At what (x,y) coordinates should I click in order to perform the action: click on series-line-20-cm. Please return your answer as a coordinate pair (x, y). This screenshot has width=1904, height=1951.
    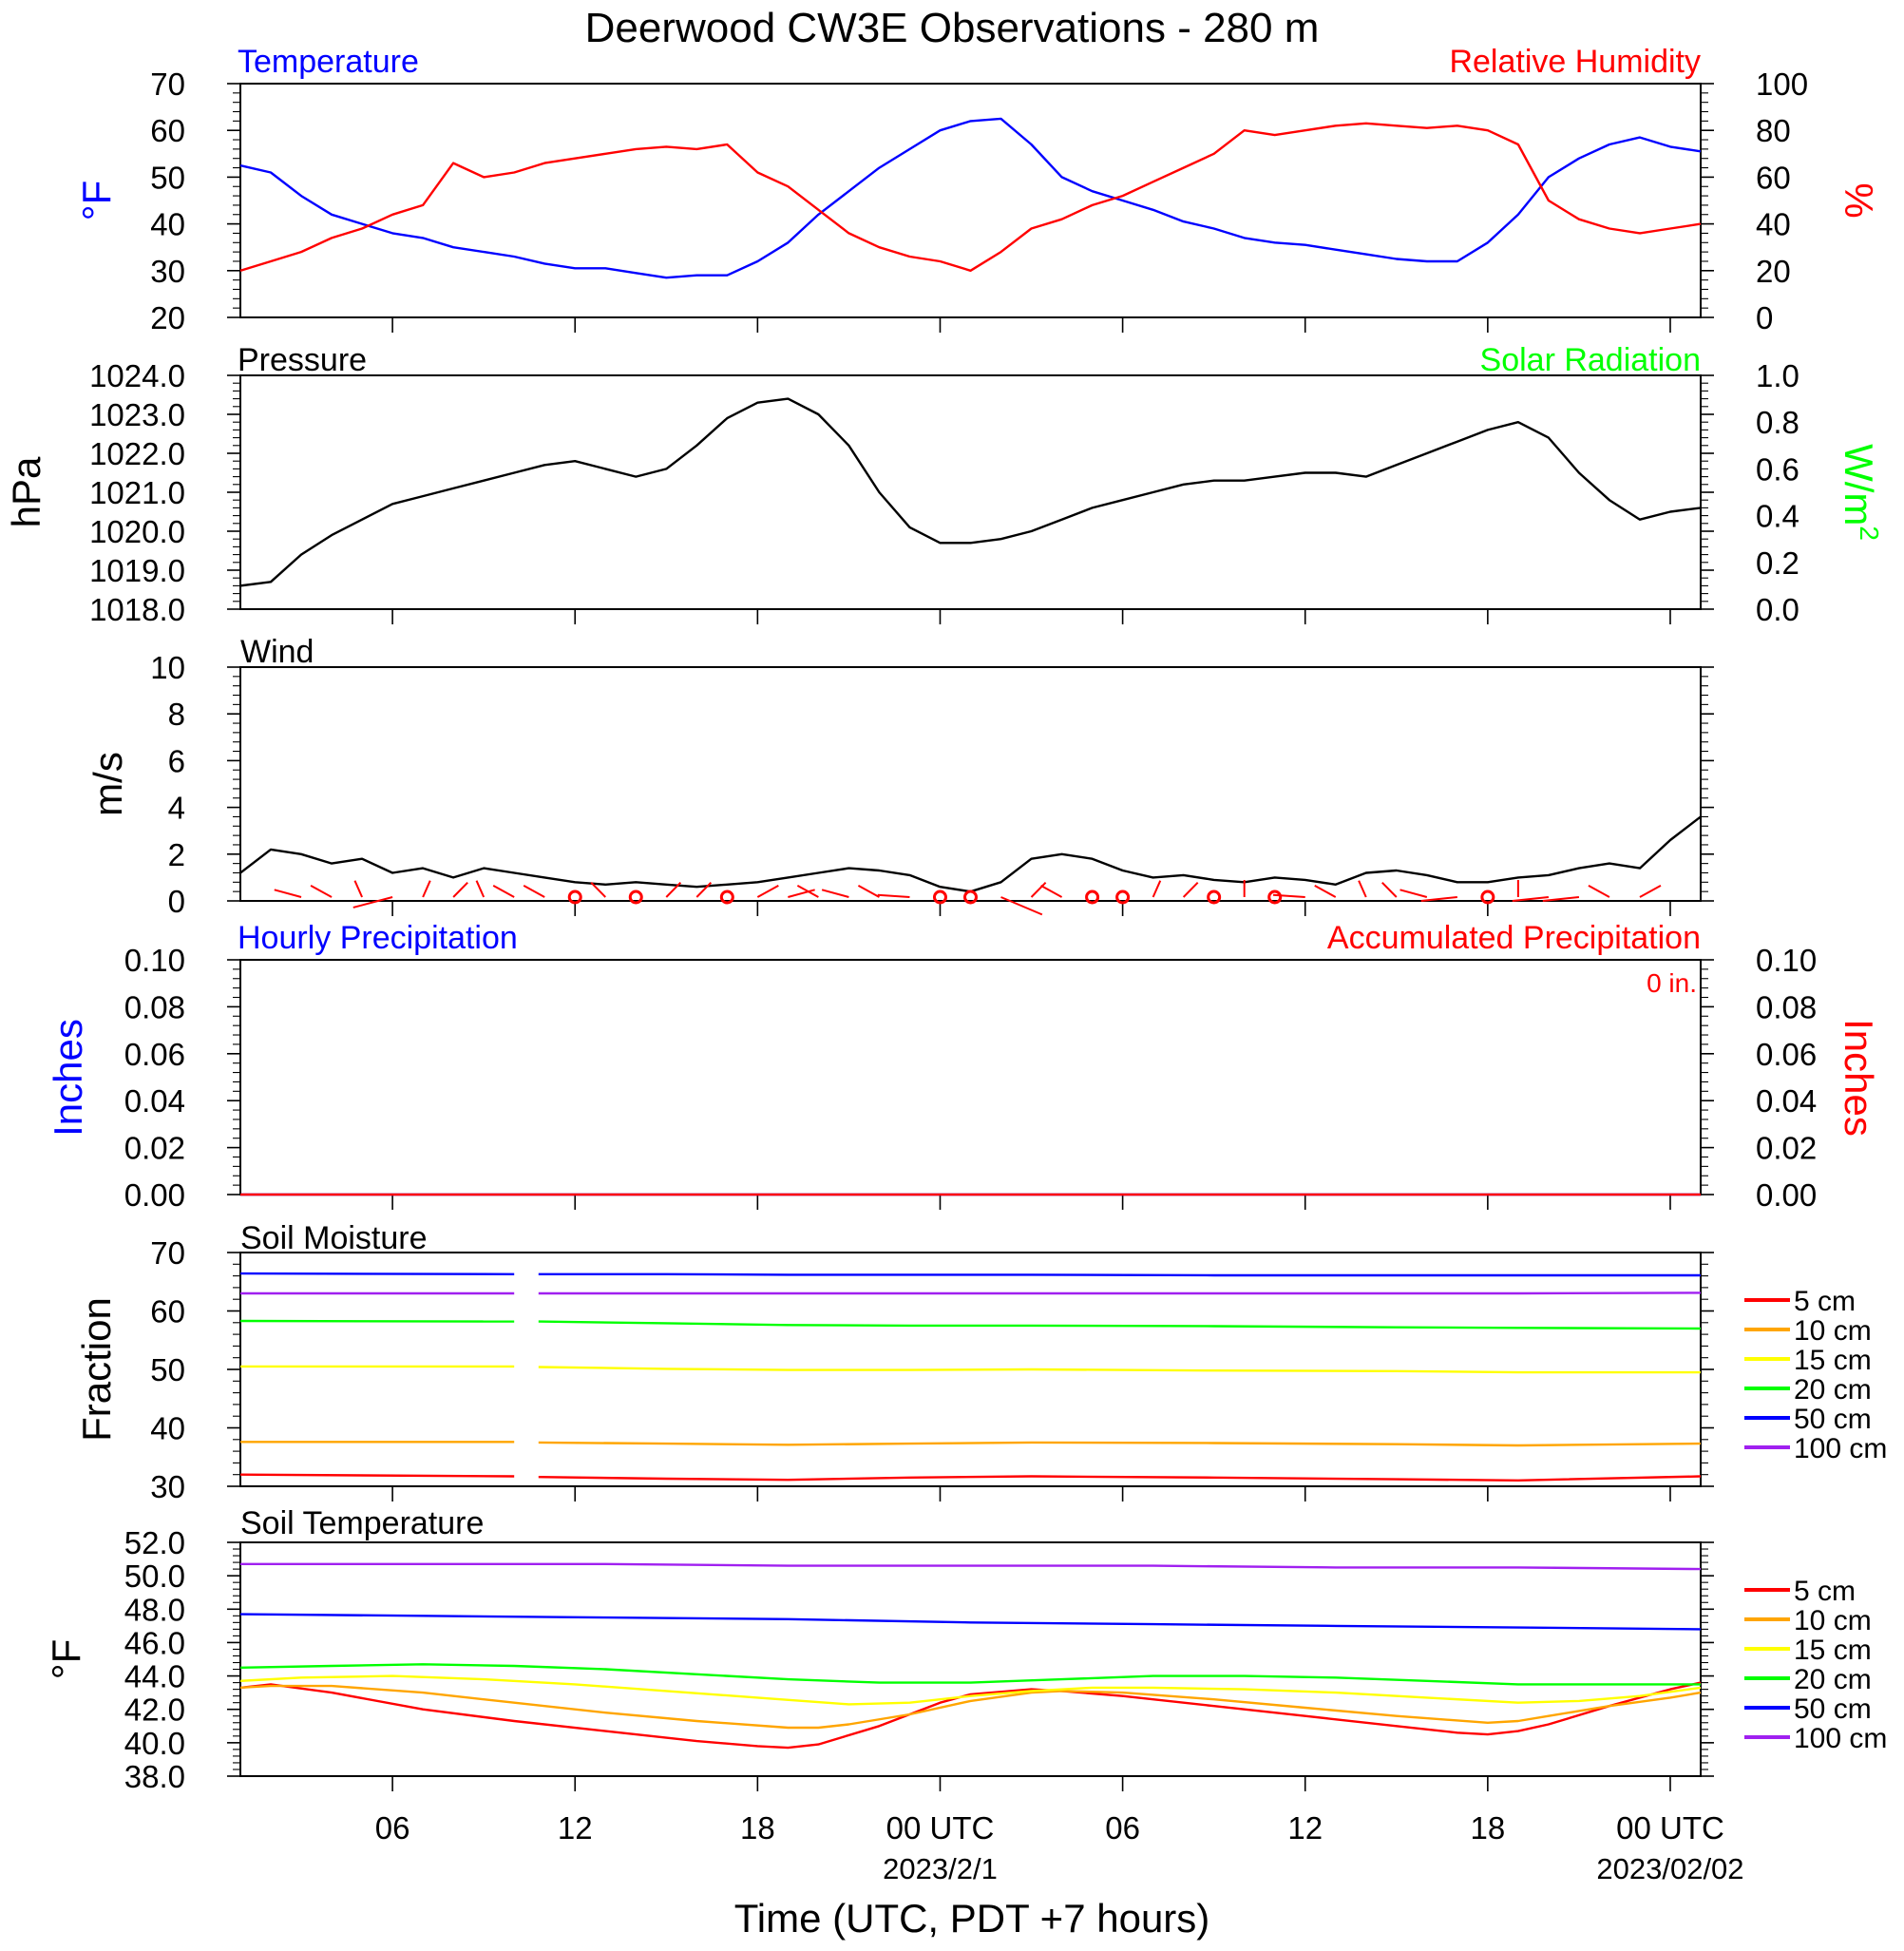
    Looking at the image, I should click on (377, 1321).